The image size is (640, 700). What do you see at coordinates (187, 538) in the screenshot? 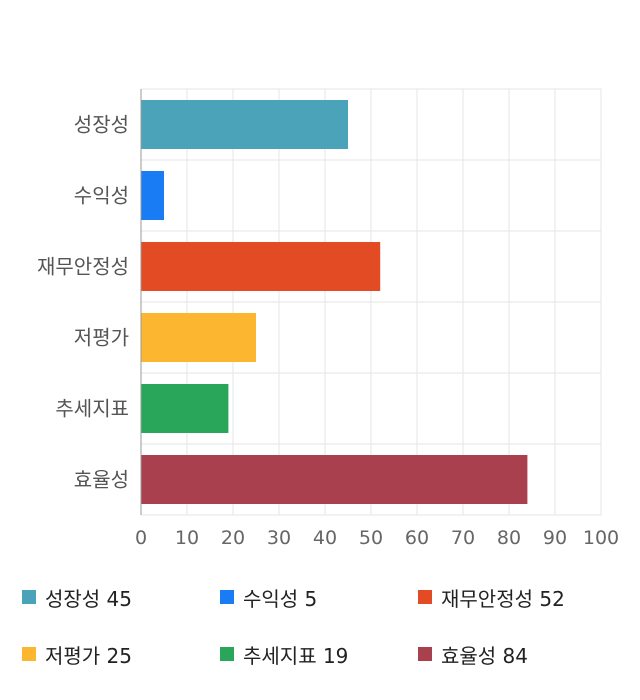
I see `x-tick-label: 10` at bounding box center [187, 538].